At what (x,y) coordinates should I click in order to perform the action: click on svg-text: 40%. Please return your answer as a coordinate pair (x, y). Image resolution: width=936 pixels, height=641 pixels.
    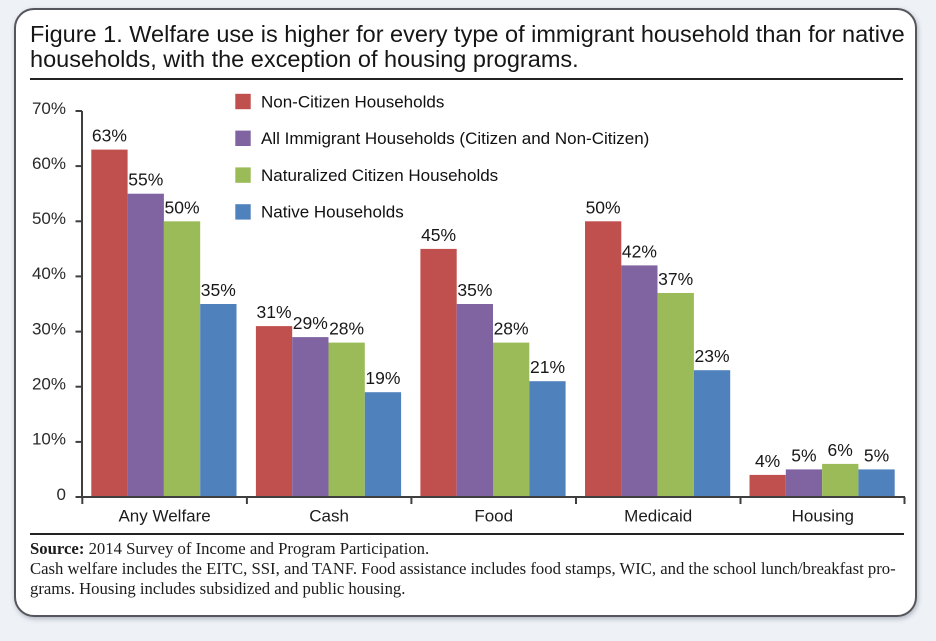
    Looking at the image, I should click on (49, 273).